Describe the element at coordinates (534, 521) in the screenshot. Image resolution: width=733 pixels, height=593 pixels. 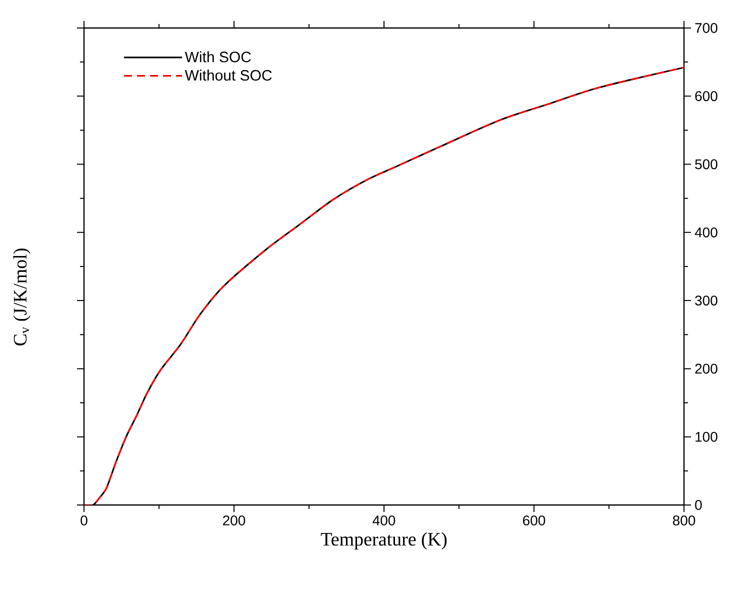
I see `x-tick-label: 600` at that location.